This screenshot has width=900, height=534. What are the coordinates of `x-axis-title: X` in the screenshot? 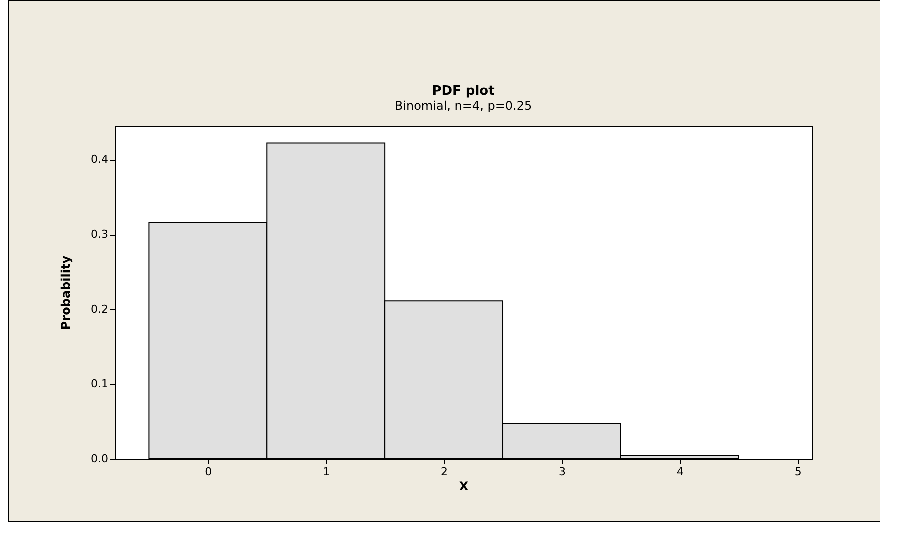 It's located at (464, 487).